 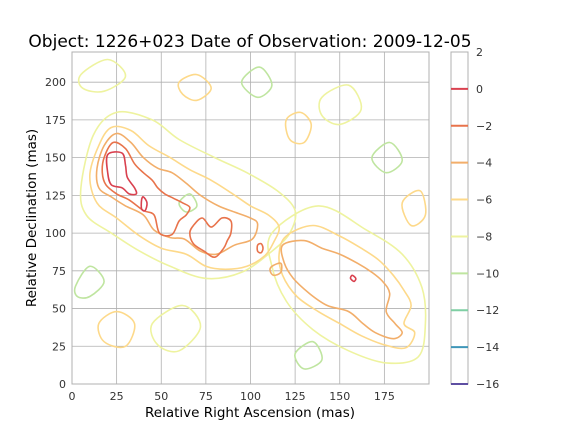 What do you see at coordinates (32, 218) in the screenshot?
I see `y-axis-label: Relative Declination (mas)` at bounding box center [32, 218].